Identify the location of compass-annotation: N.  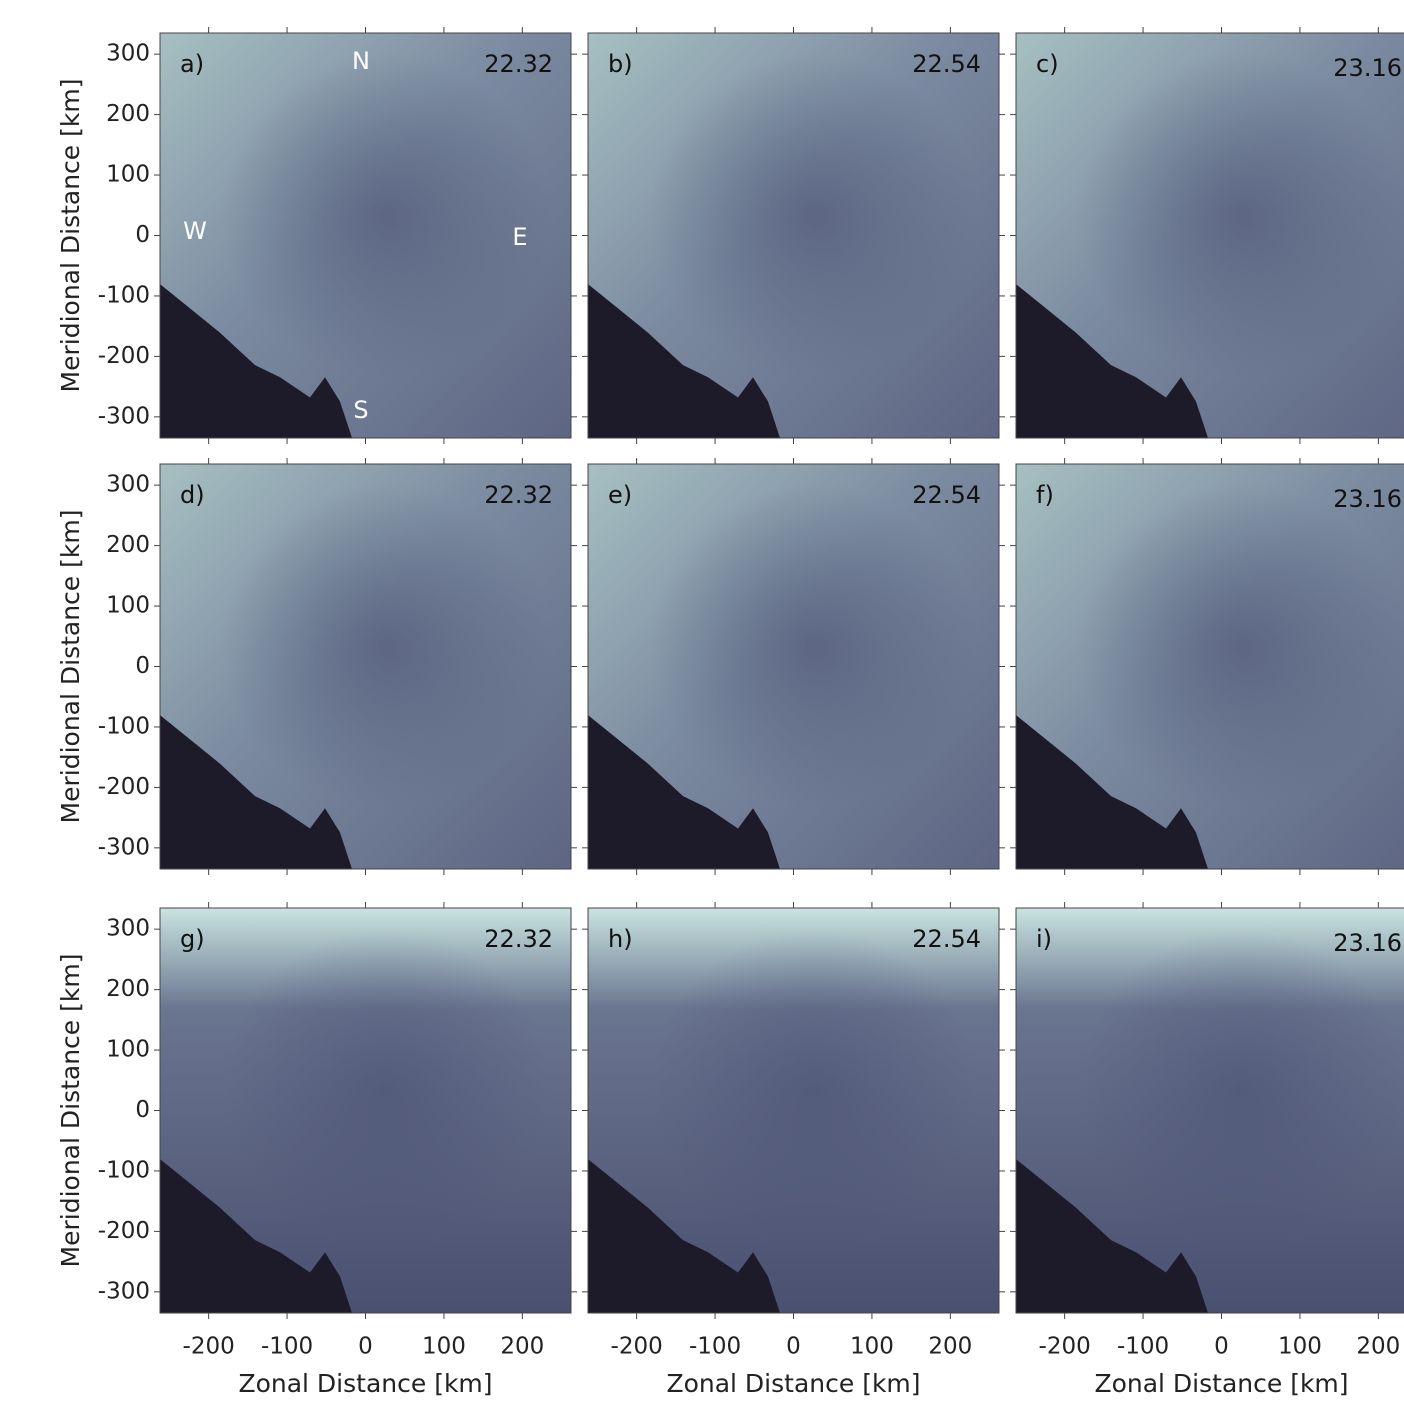
(361, 61).